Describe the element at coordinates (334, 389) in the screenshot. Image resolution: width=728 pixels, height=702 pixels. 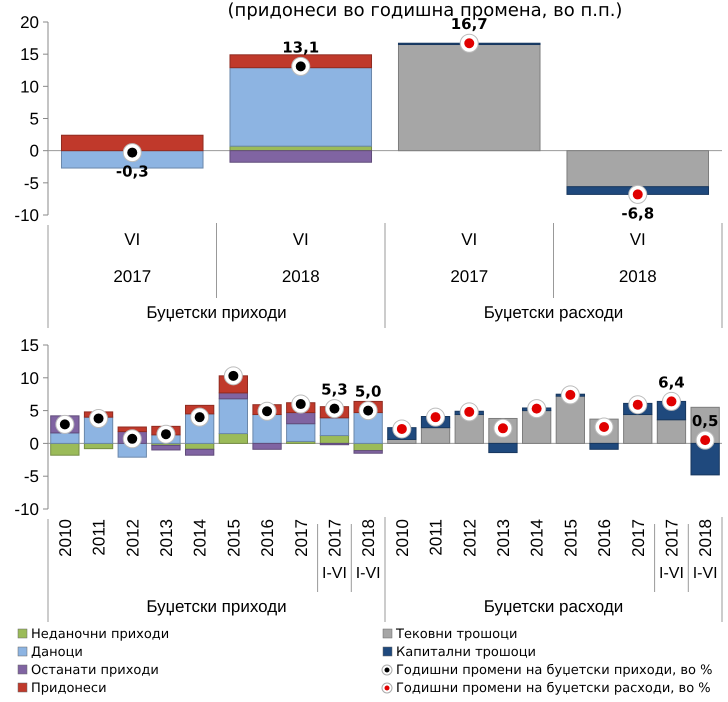
I see `data-label: 5,3` at that location.